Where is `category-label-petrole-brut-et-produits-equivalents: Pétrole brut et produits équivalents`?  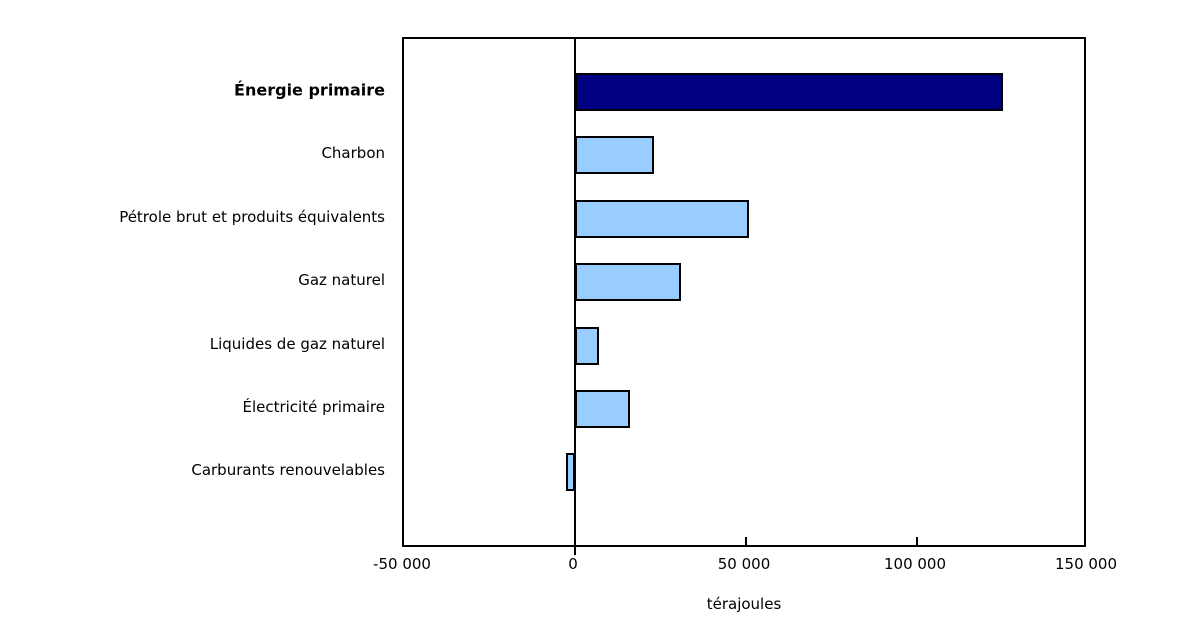
category-label-petrole-brut-et-produits-equivalents: Pétrole brut et produits équivalents is located at coordinates (252, 216).